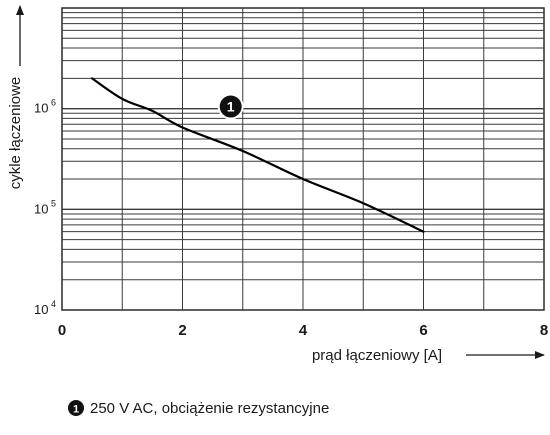 The width and height of the screenshot is (550, 435). What do you see at coordinates (53, 203) in the screenshot?
I see `y-tick-exponent: 5` at bounding box center [53, 203].